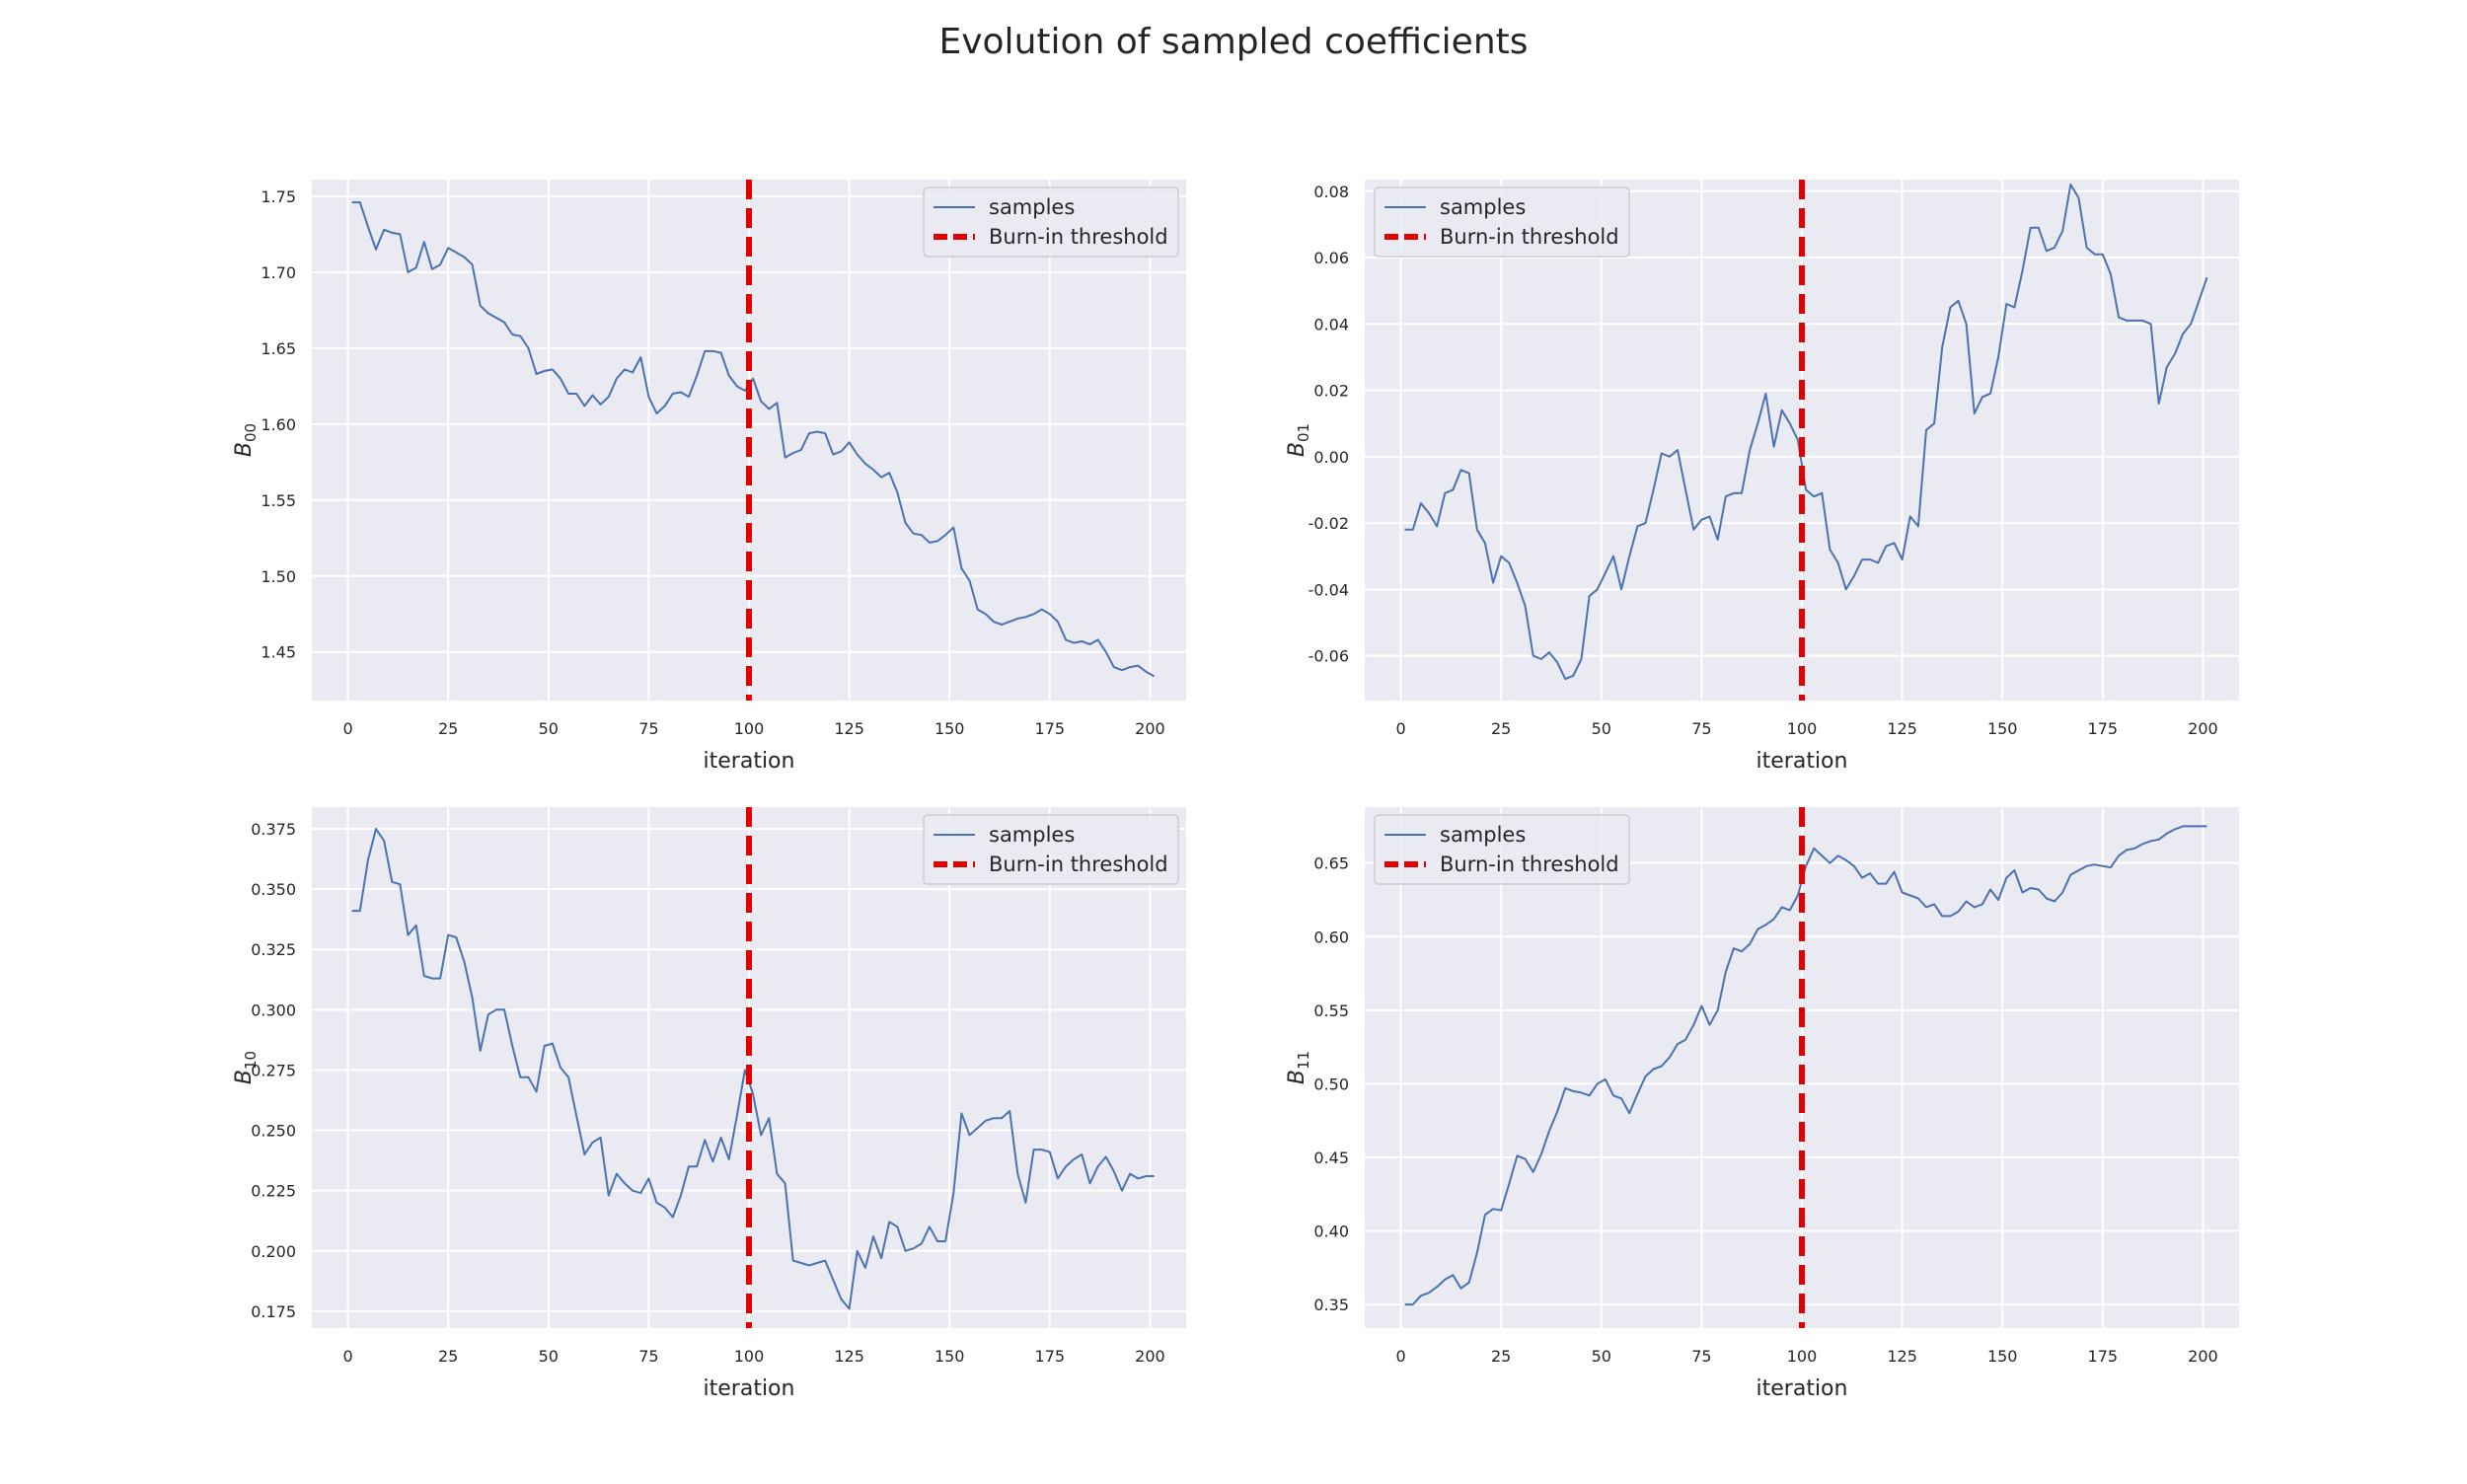  I want to click on y-tick-label: 0.175, so click(273, 1311).